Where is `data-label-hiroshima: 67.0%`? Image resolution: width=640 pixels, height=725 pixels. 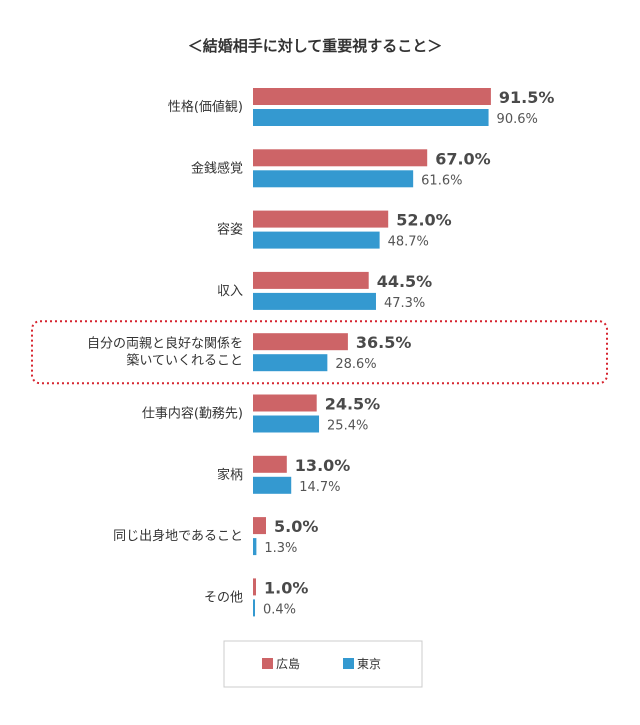
data-label-hiroshima: 67.0% is located at coordinates (463, 158).